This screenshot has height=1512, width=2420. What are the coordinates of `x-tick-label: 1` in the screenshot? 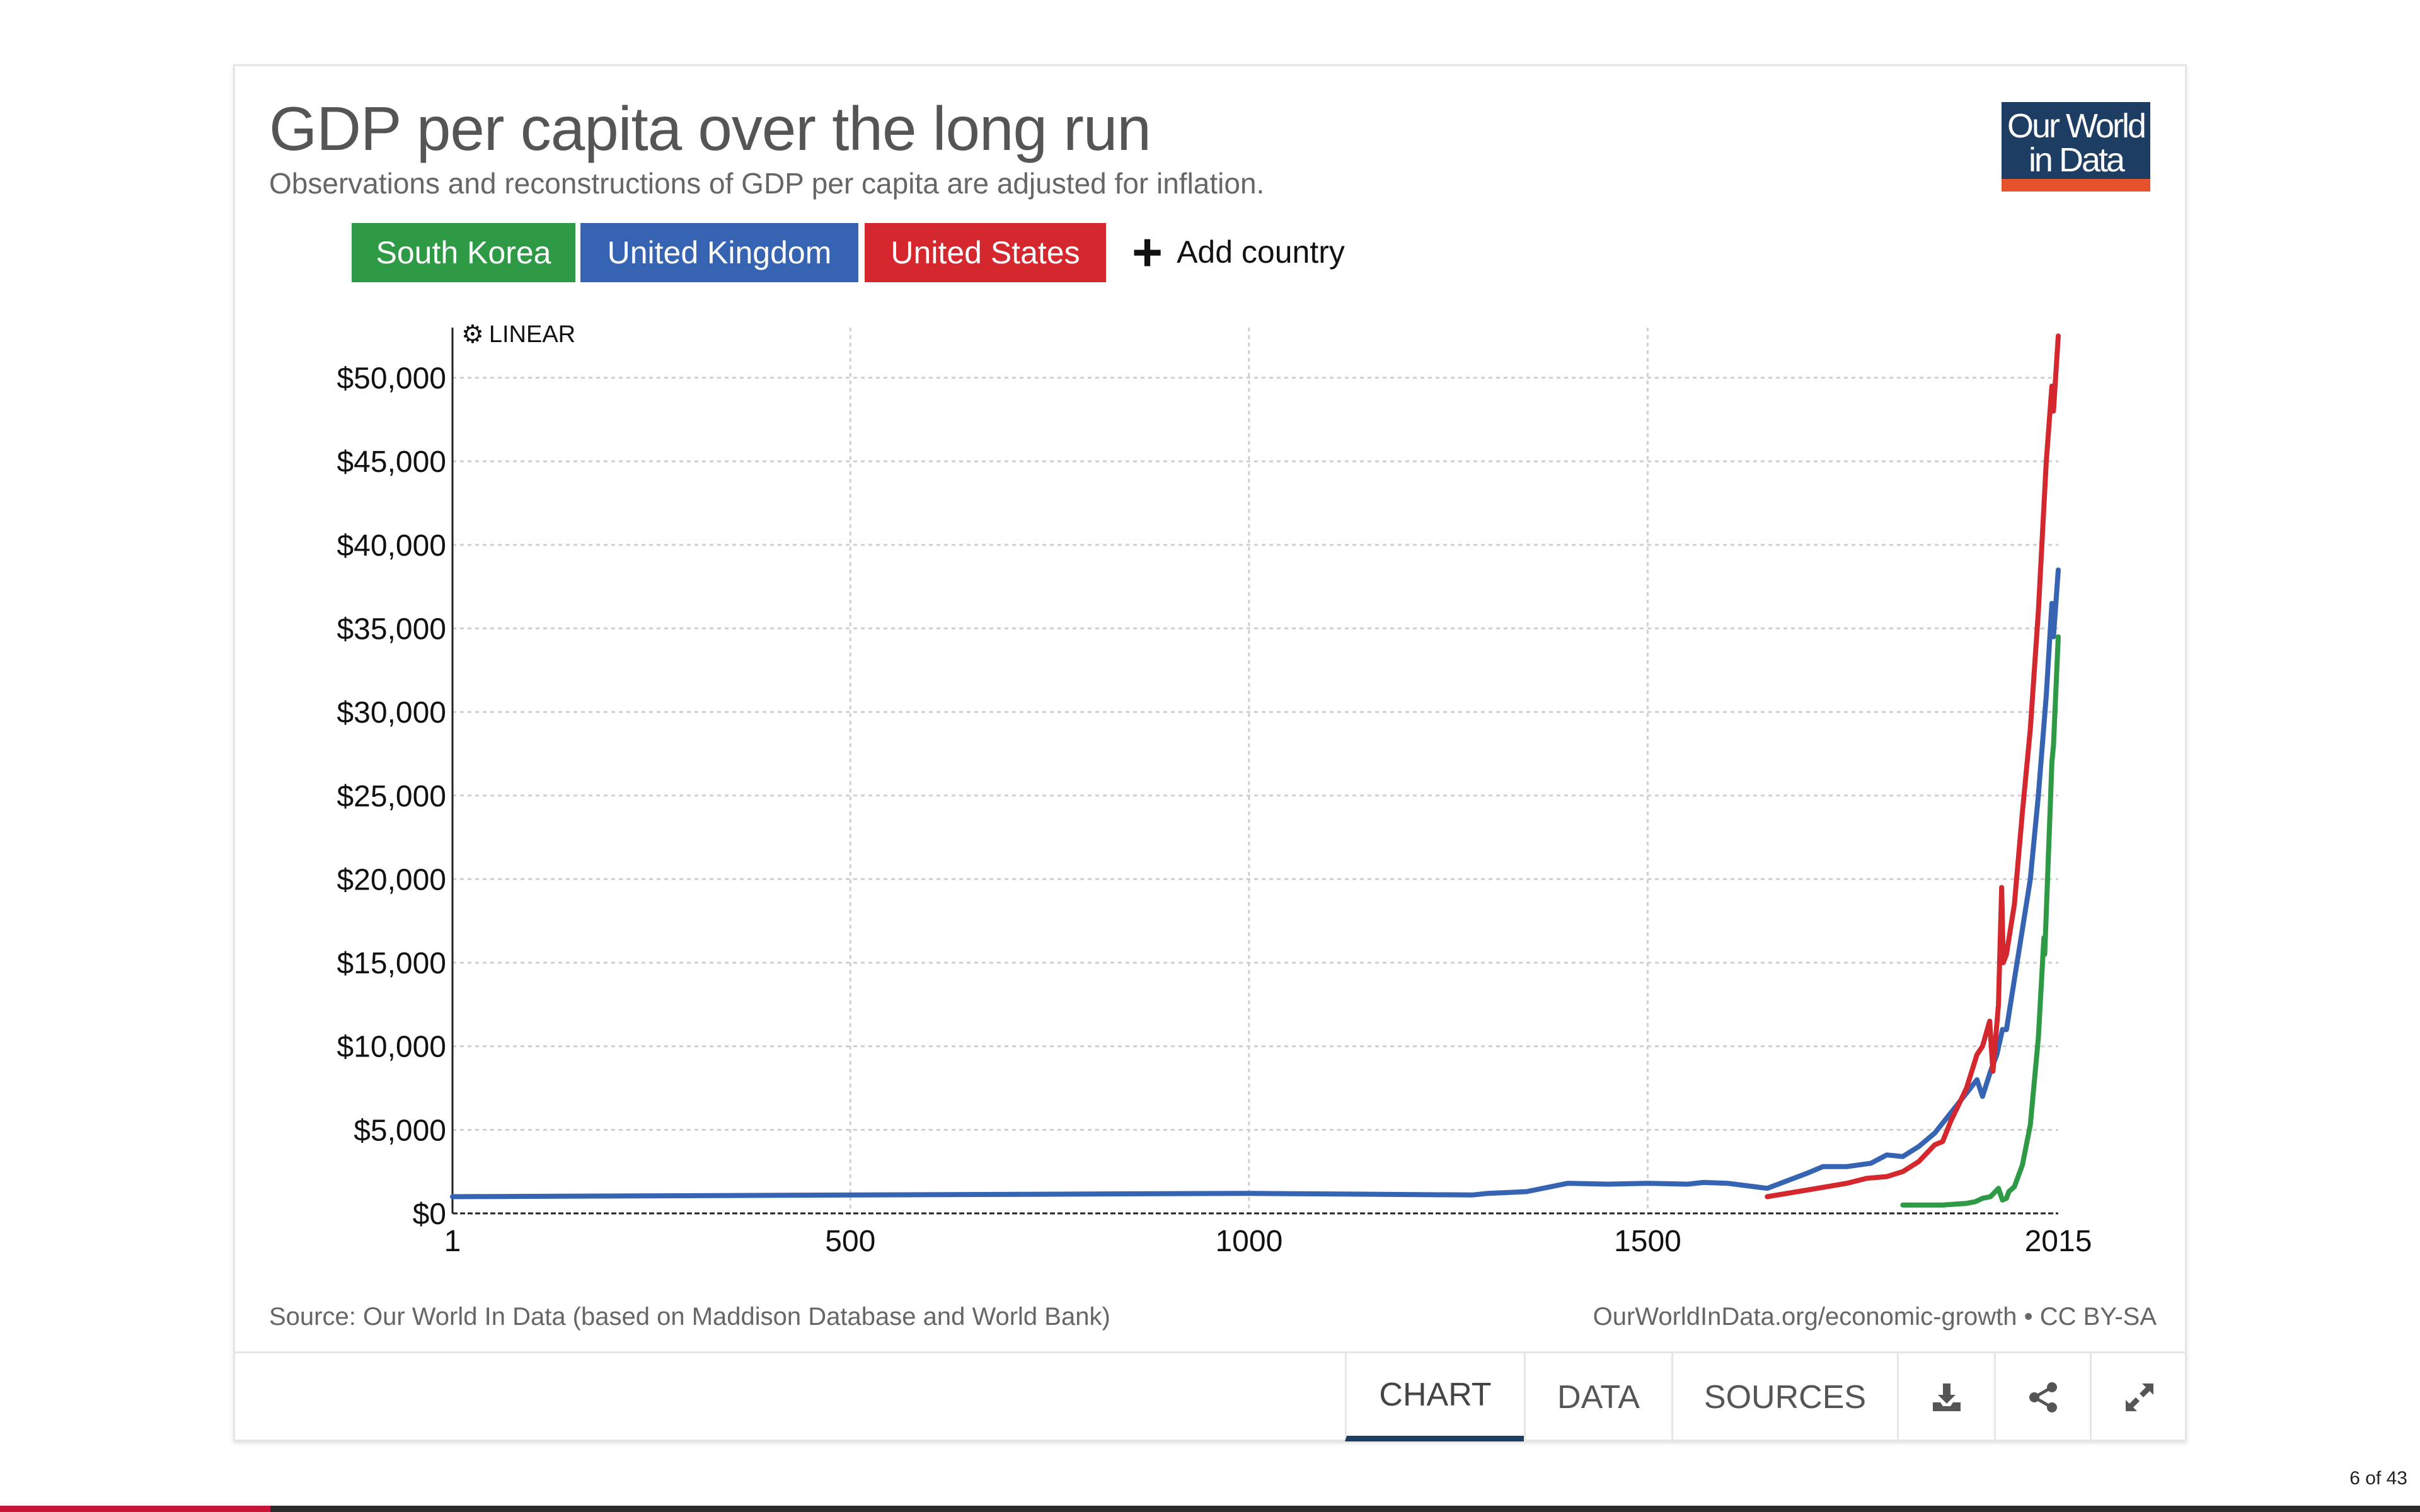 It's located at (452, 1241).